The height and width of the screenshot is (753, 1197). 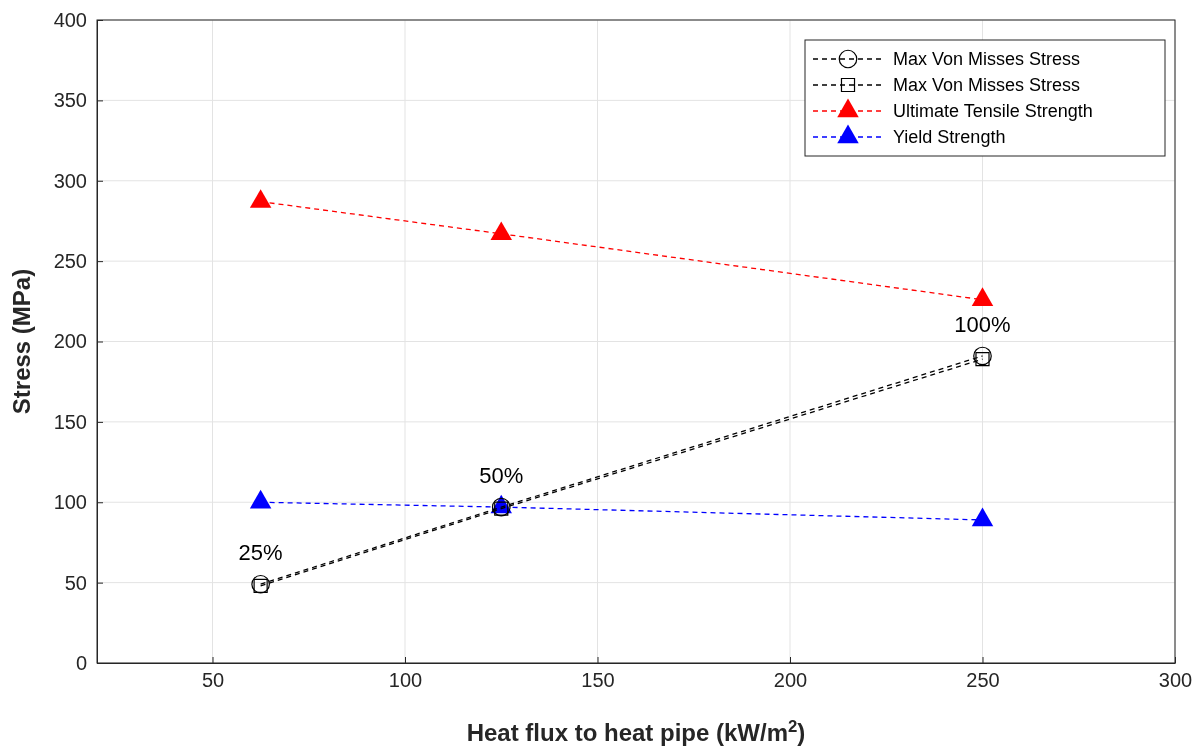 I want to click on annotation: 25%, so click(x=260, y=553).